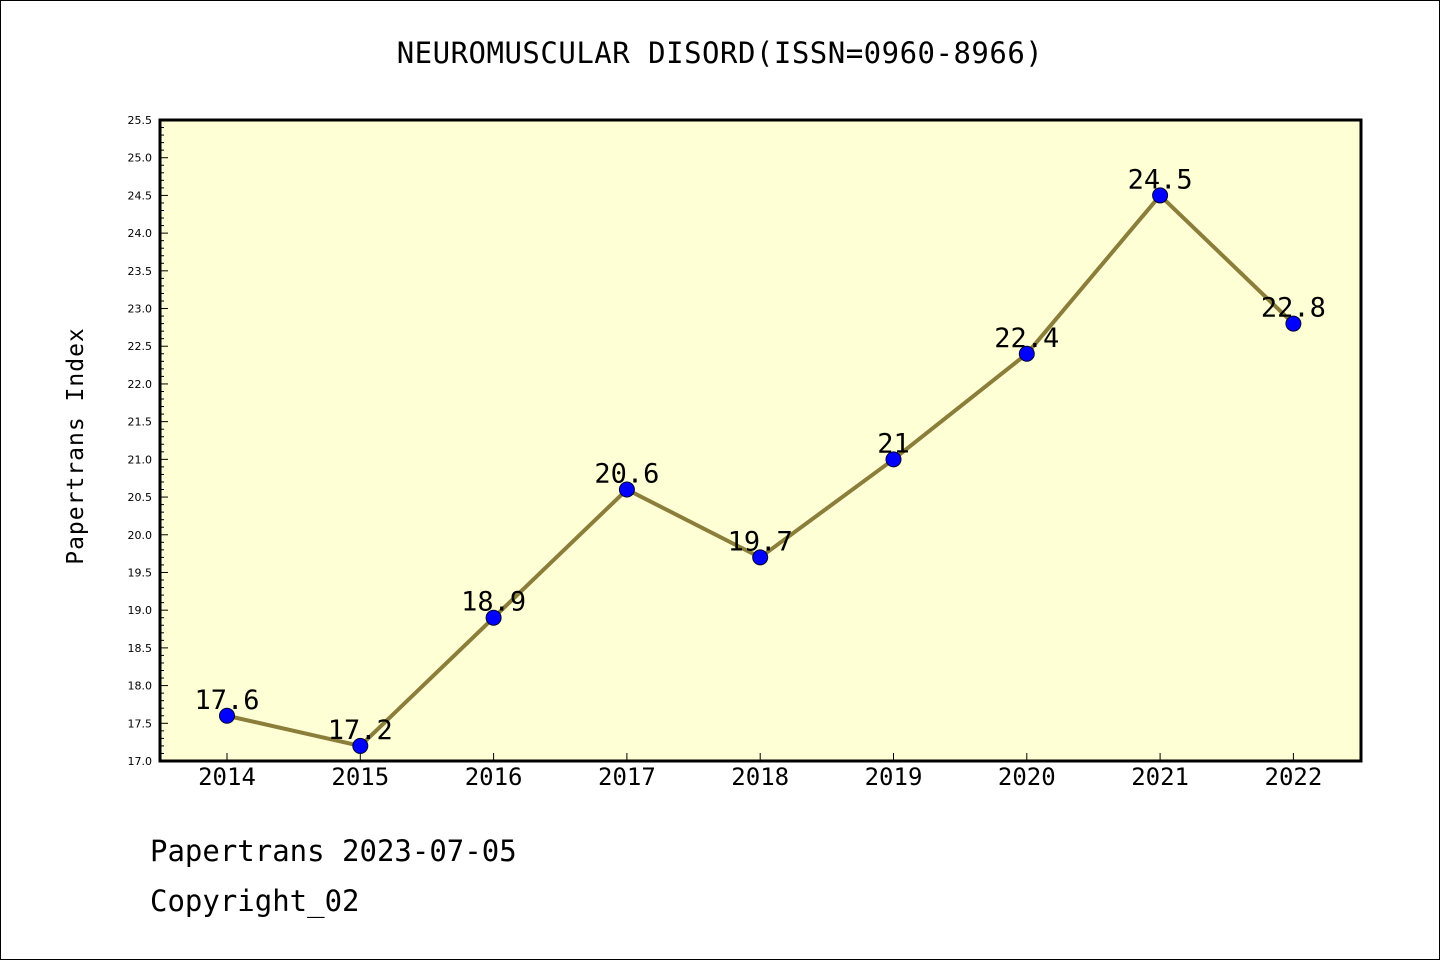 Image resolution: width=1440 pixels, height=960 pixels. Describe the element at coordinates (140, 572) in the screenshot. I see `y-tick-label: 19.5` at that location.